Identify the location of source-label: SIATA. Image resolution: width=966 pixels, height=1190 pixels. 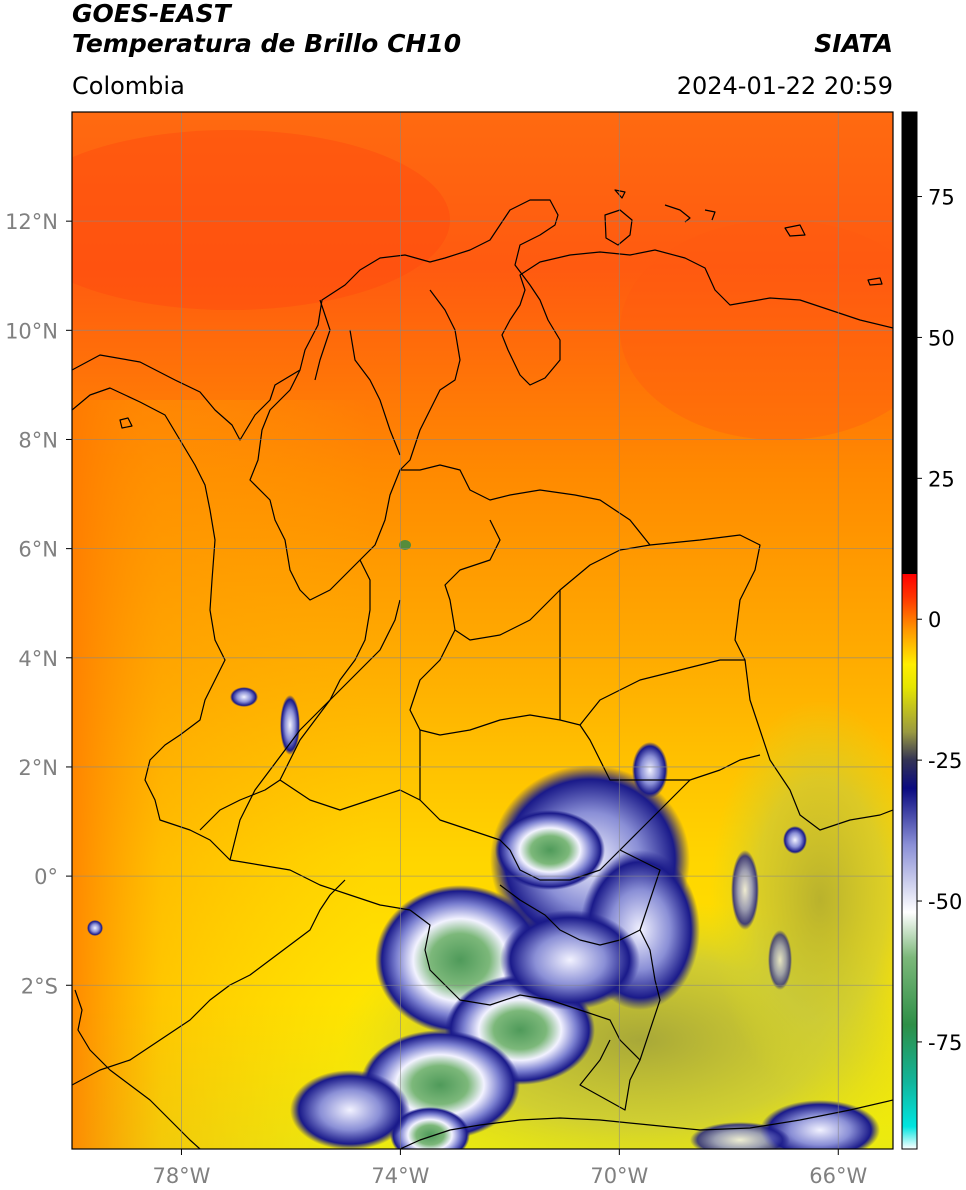
(853, 43).